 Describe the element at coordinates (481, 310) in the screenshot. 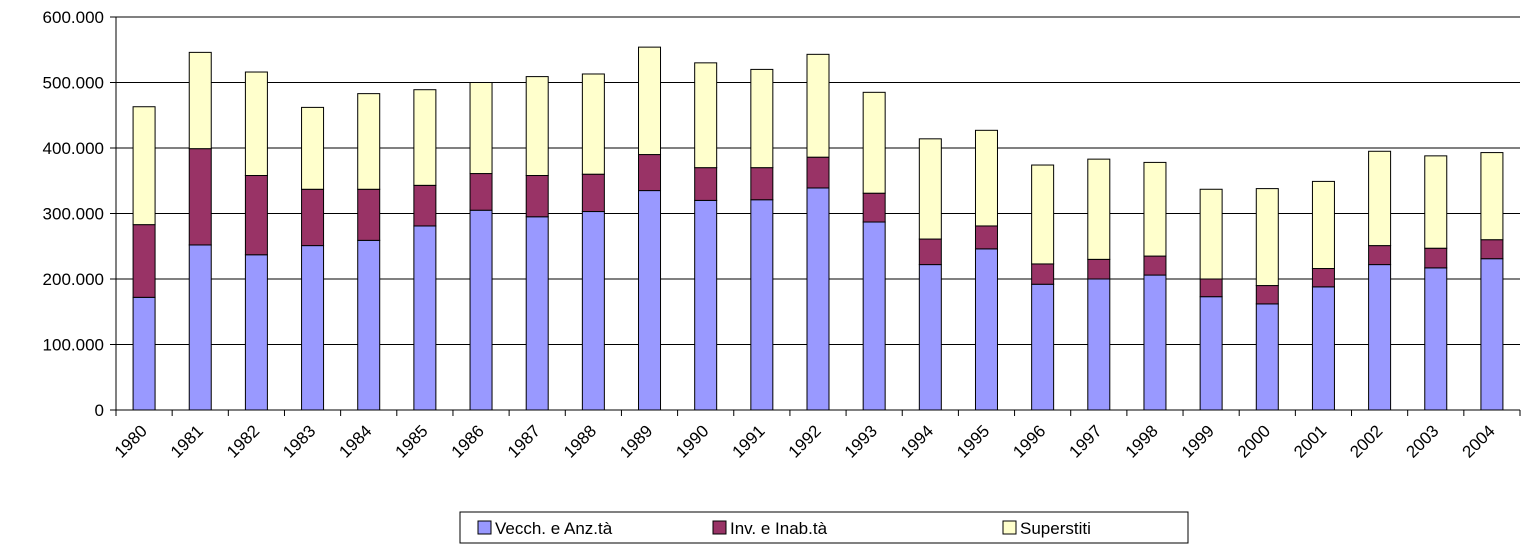

I see `bar-segment-1-1986` at that location.